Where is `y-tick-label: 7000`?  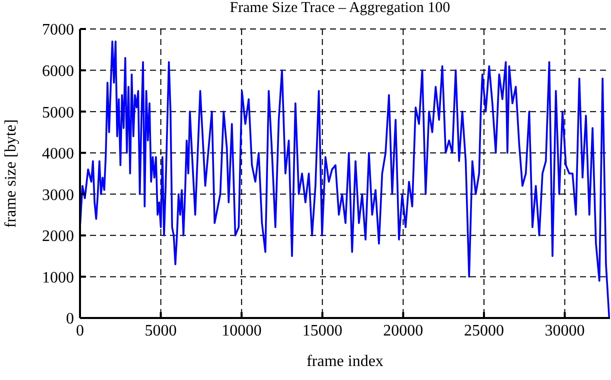 y-tick-label: 7000 is located at coordinates (58, 30).